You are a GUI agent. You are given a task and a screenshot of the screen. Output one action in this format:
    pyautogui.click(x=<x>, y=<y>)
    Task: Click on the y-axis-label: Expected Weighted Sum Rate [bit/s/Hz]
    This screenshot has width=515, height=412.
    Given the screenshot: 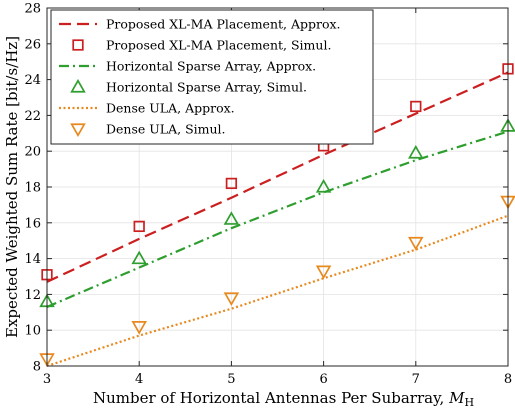 What is the action you would take?
    pyautogui.click(x=12, y=187)
    